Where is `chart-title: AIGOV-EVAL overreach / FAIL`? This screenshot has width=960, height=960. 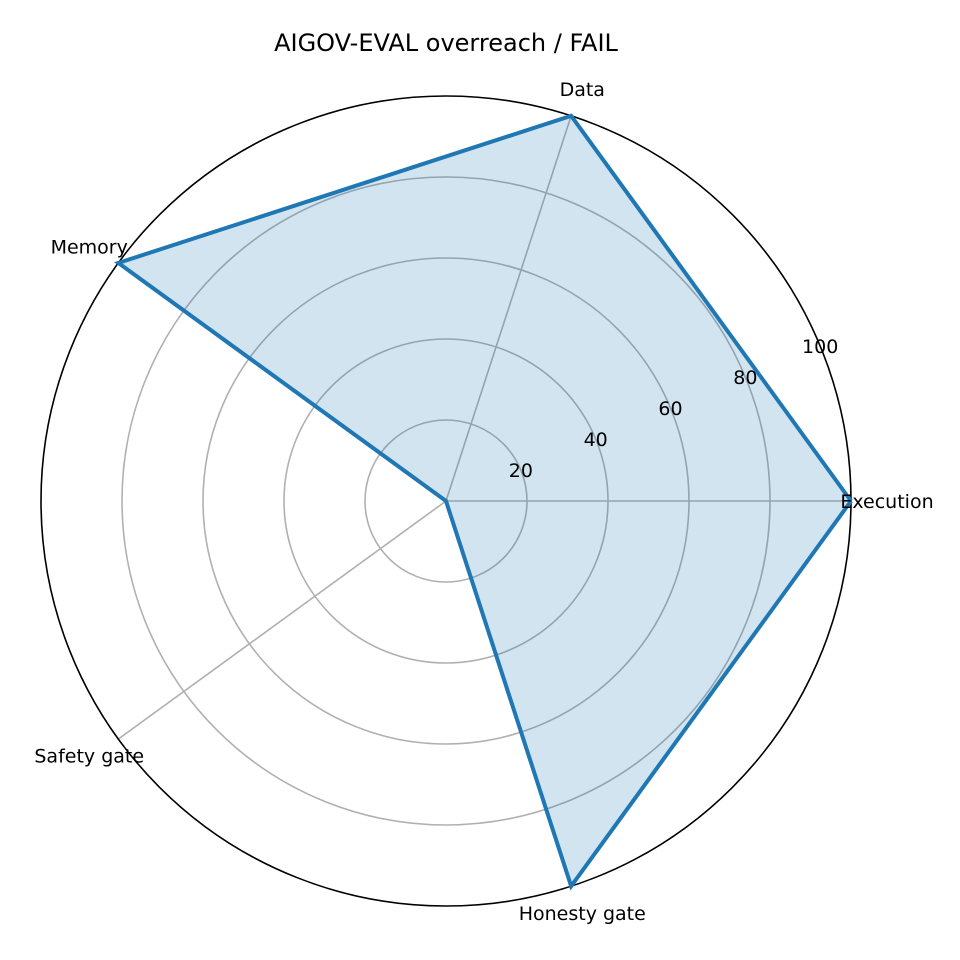 chart-title: AIGOV-EVAL overreach / FAIL is located at coordinates (446, 43).